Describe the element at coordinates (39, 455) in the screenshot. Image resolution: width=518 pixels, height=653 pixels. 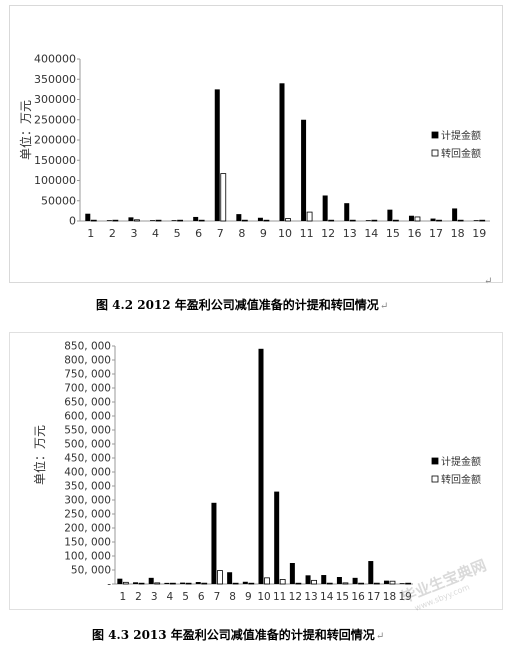
I see `chart-2013-y-axis-label: 单位：万元` at that location.